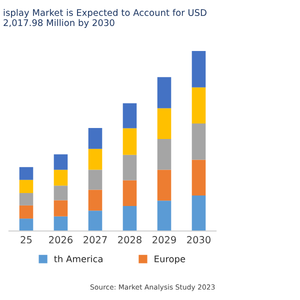  Describe the element at coordinates (105, 18) in the screenshot. I see `chart-title: isplay Market is Expected to Account for USD 2,017.98 Million by 2030` at that location.